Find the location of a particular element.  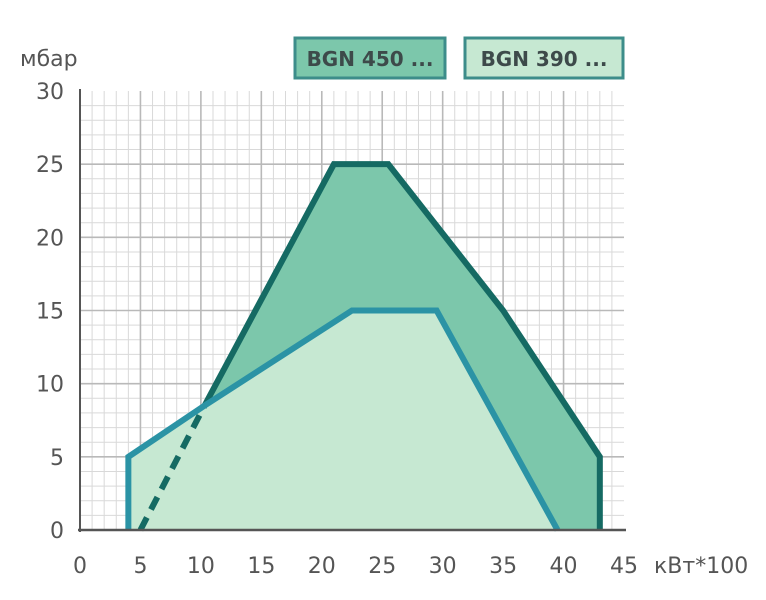

y-tick-label: 10 is located at coordinates (50, 385).